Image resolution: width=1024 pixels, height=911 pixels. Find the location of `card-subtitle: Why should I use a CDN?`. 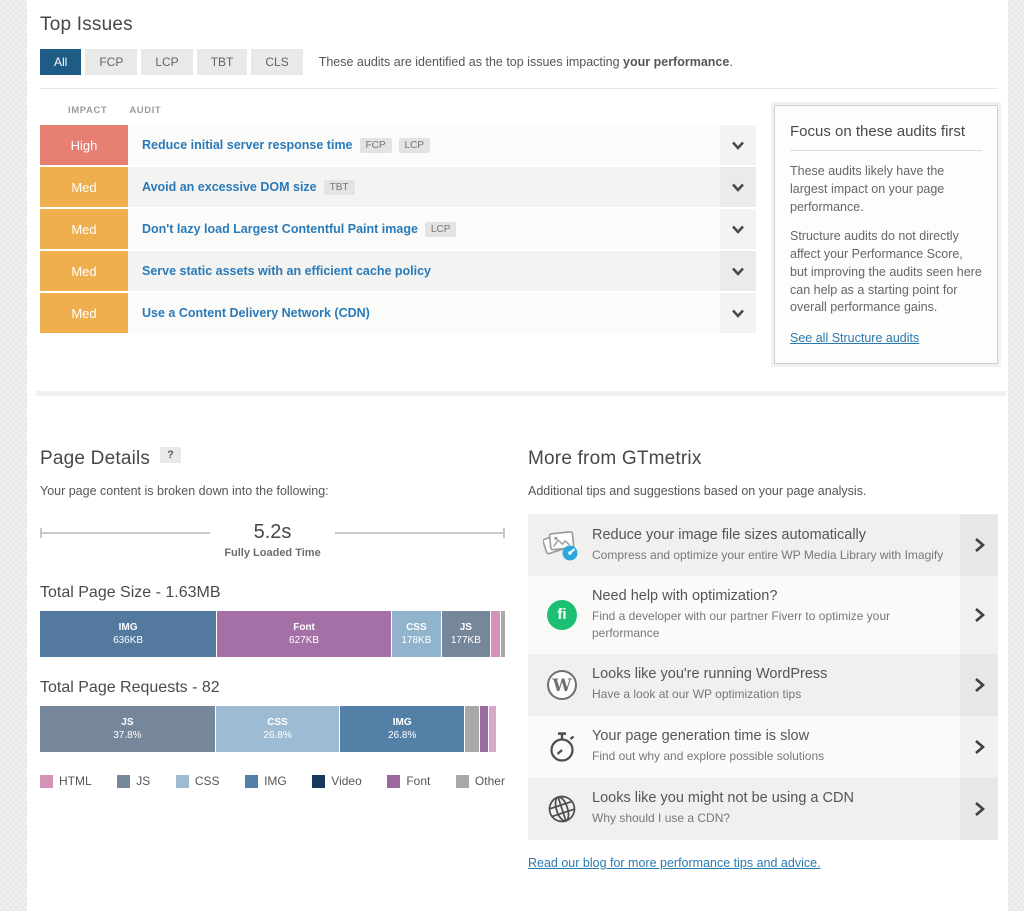

card-subtitle: Why should I use a CDN? is located at coordinates (661, 818).